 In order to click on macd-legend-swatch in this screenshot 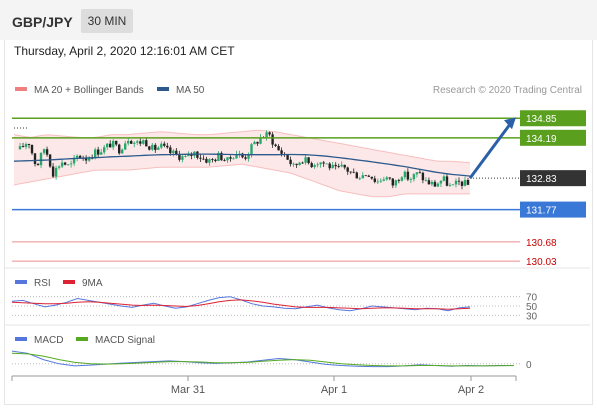, I will do `click(21, 339)`.